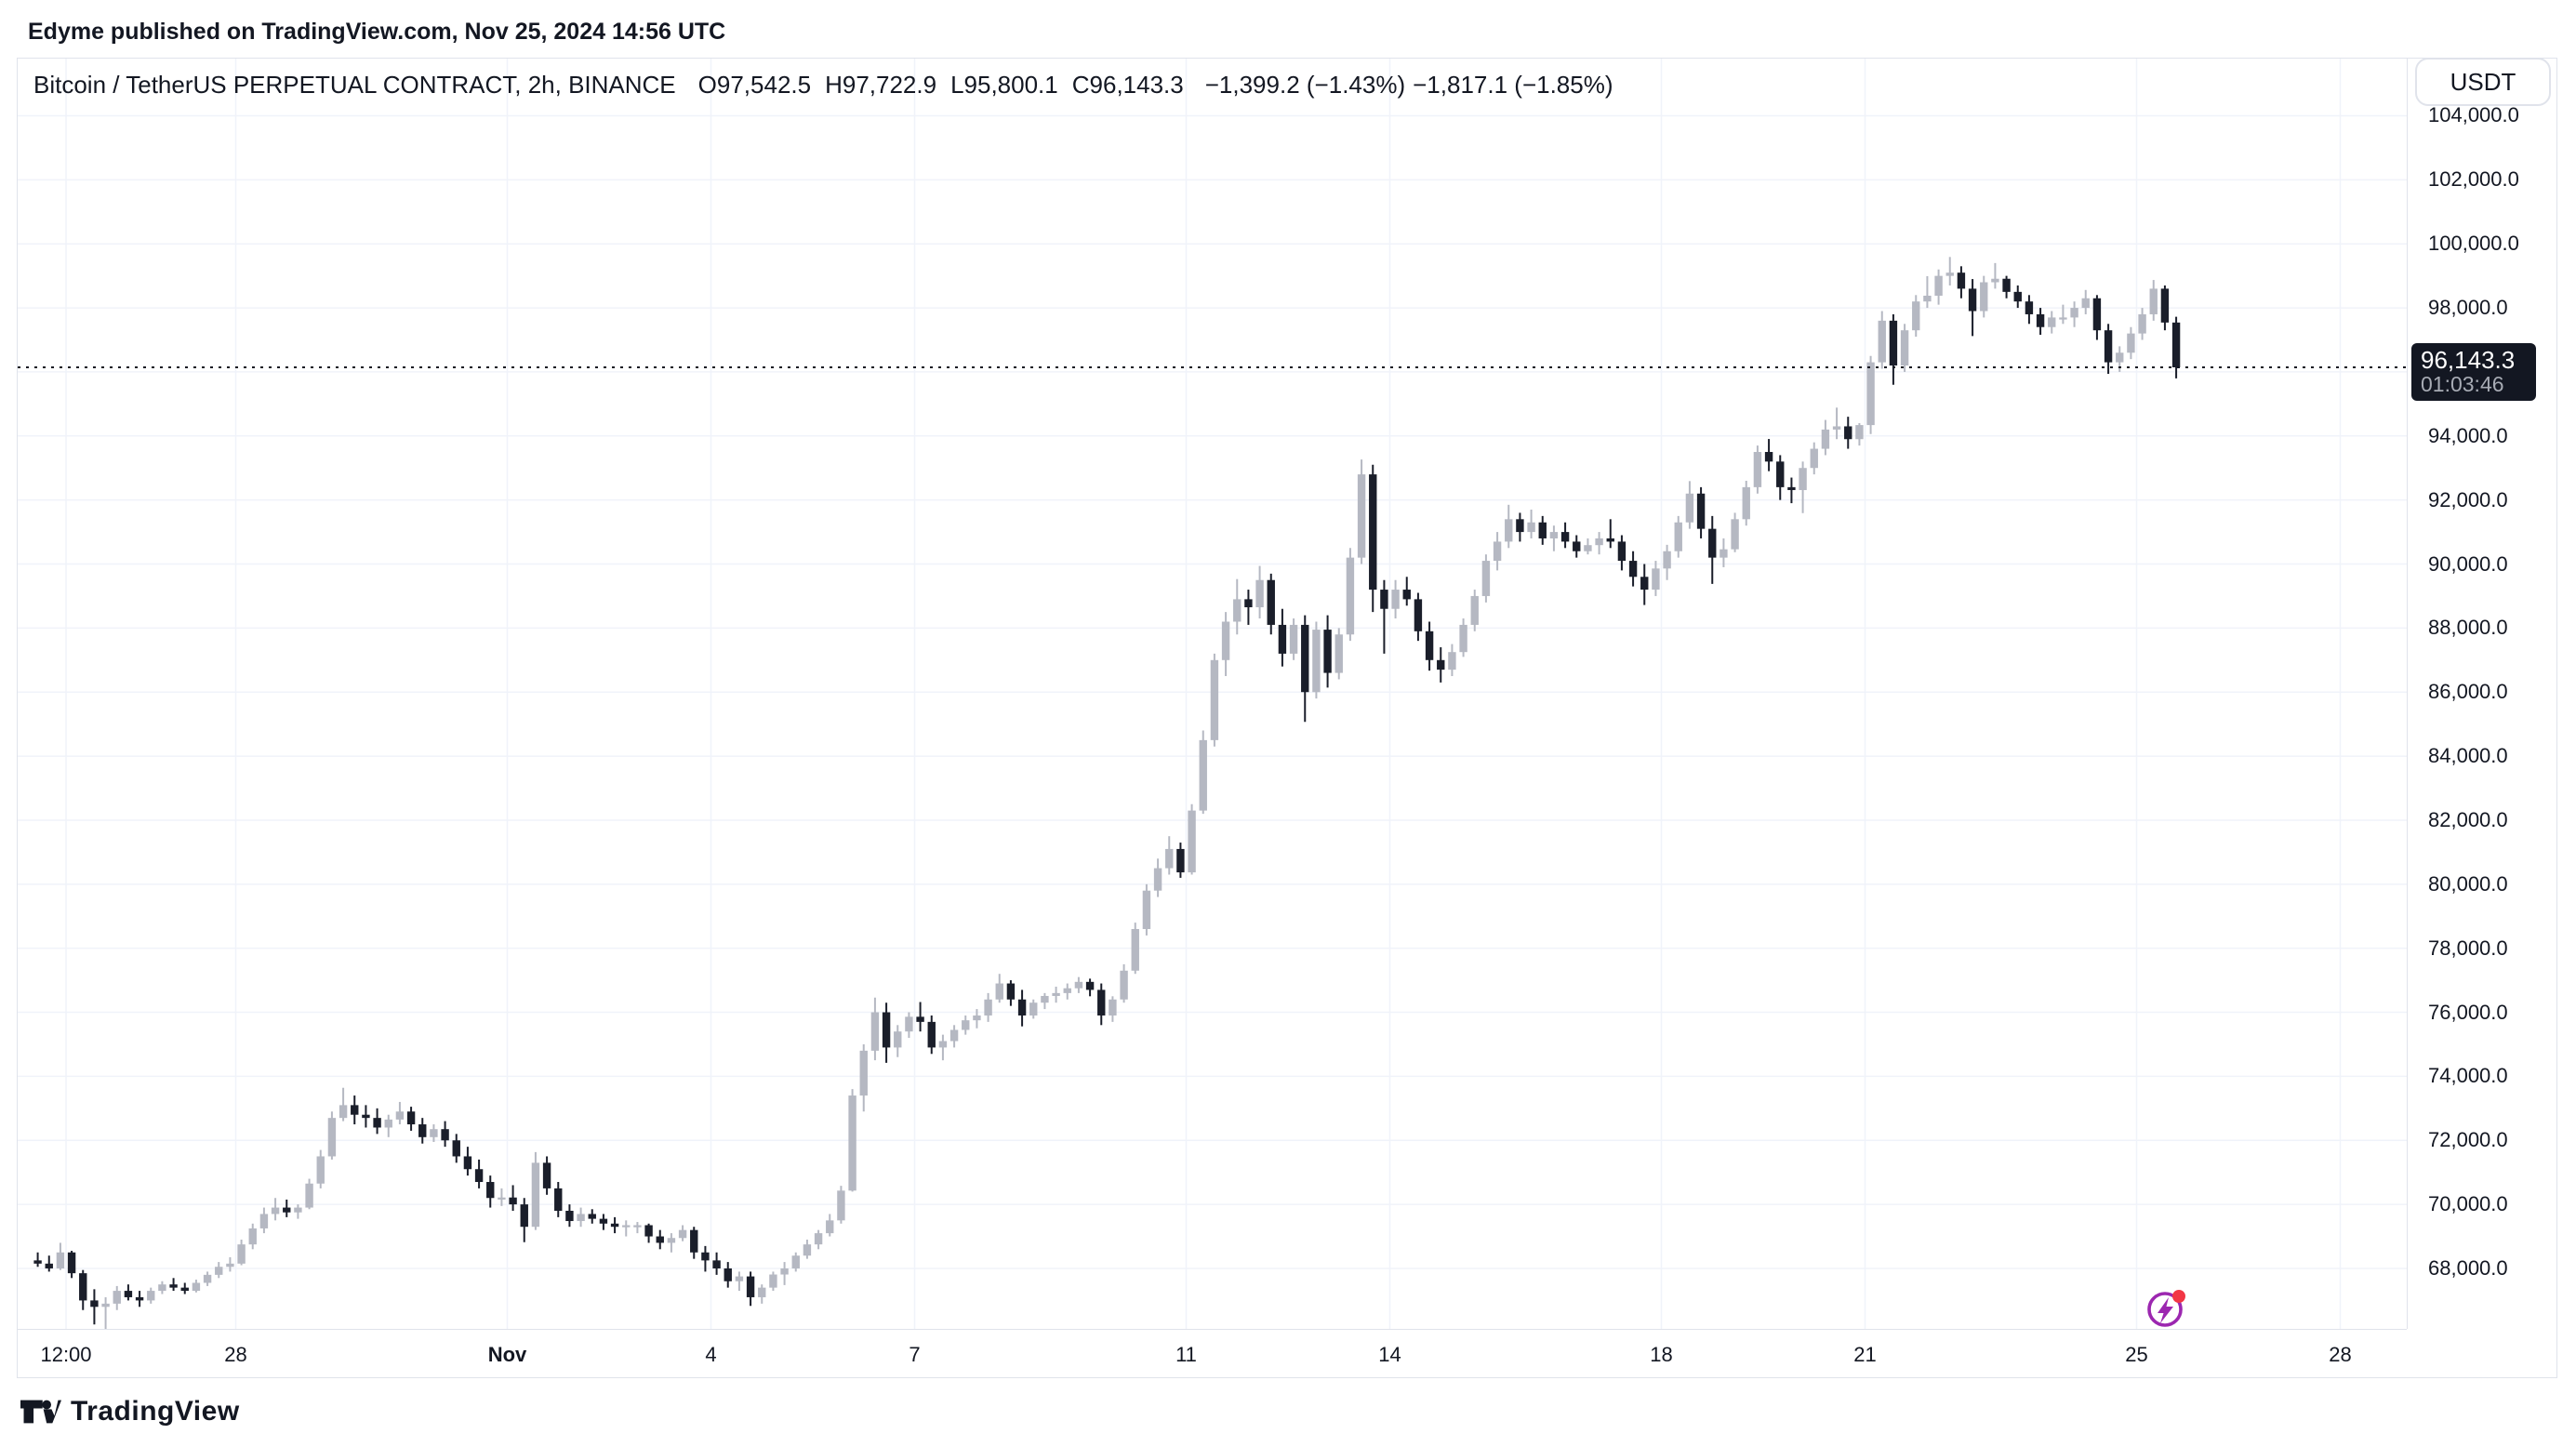 Image resolution: width=2576 pixels, height=1447 pixels. Describe the element at coordinates (2468, 563) in the screenshot. I see `price-axis-label: 90,000.0` at that location.